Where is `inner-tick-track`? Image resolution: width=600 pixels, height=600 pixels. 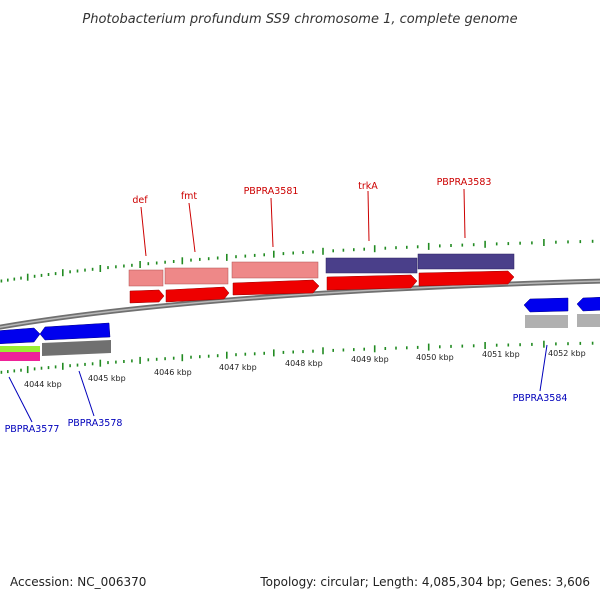
inner-tick-track is located at coordinates (297, 357).